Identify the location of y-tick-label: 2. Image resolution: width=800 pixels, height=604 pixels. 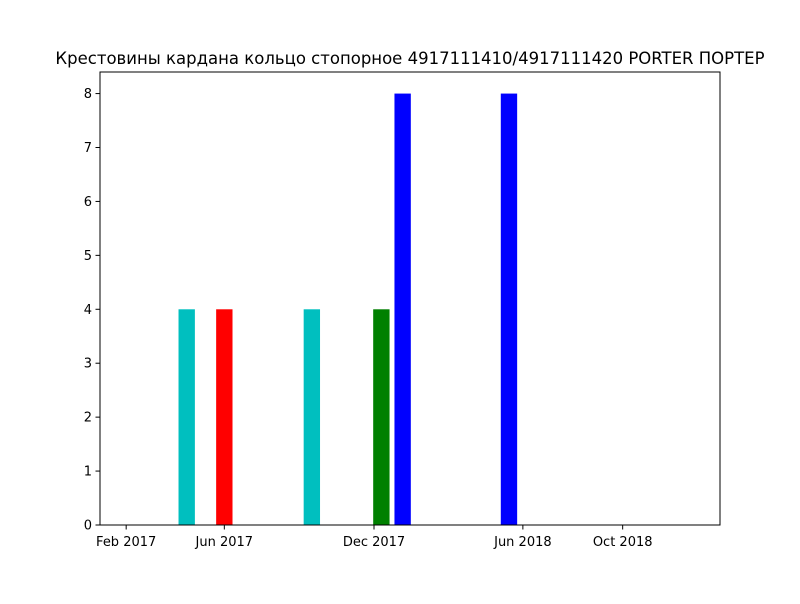
(88, 418).